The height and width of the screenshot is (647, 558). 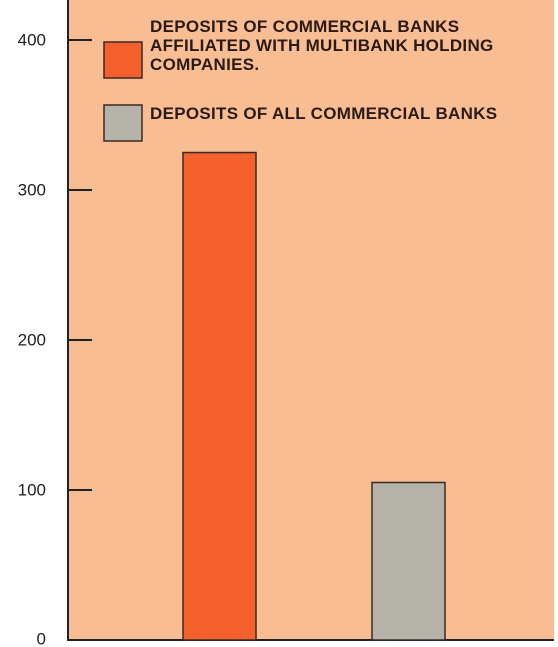 What do you see at coordinates (32, 189) in the screenshot?
I see `y-tick-label: 300` at bounding box center [32, 189].